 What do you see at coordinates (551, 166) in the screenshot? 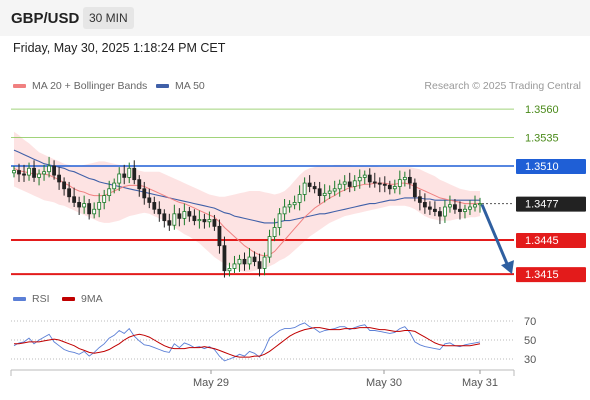
I see `pivot-tag` at bounding box center [551, 166].